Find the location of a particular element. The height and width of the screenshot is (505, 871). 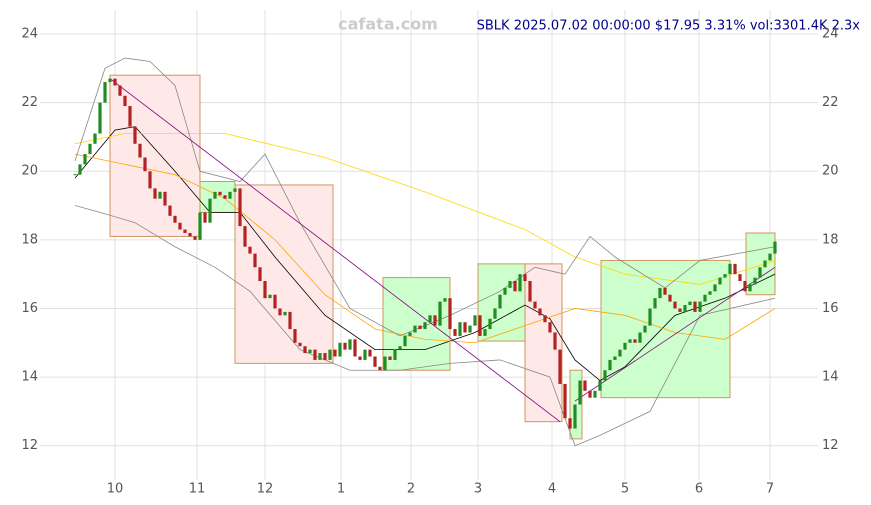

x-tick-label: 12 is located at coordinates (265, 489).